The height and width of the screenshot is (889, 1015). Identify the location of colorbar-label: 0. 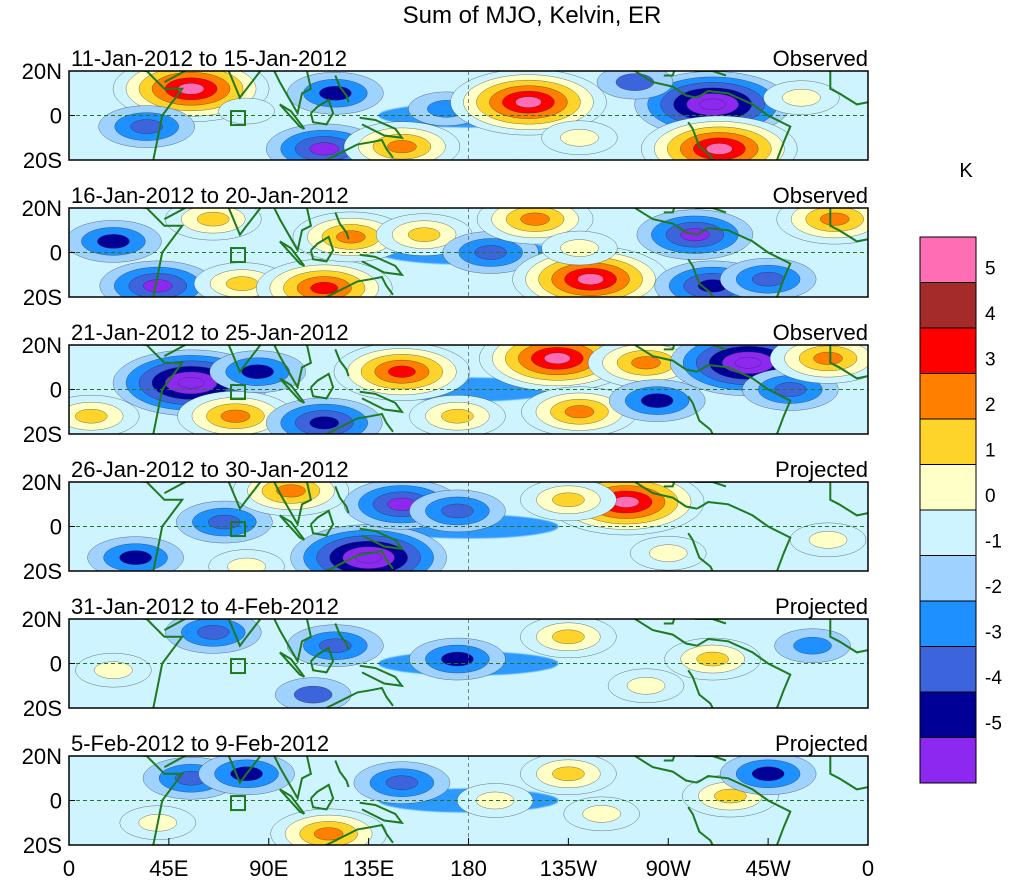
(990, 496).